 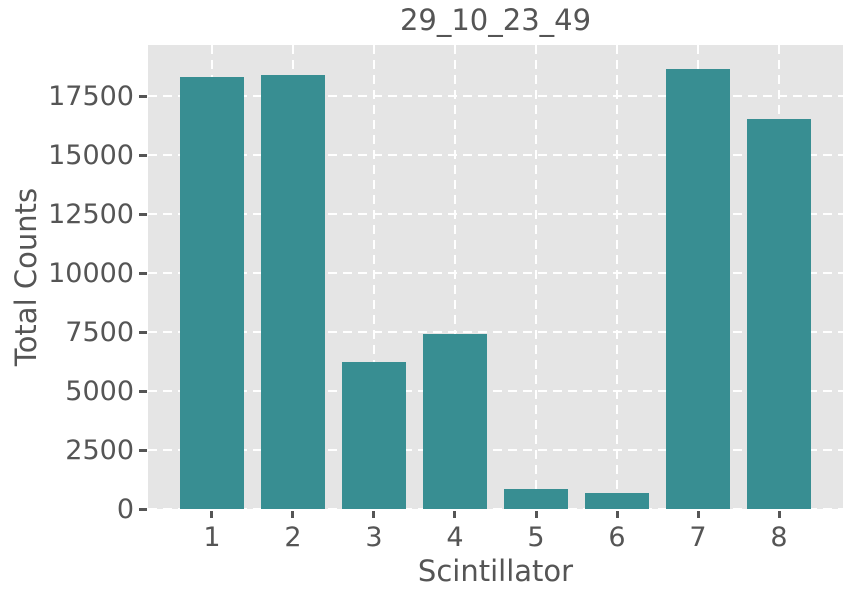 I want to click on x-axis-label: Scintillator, so click(x=495, y=571).